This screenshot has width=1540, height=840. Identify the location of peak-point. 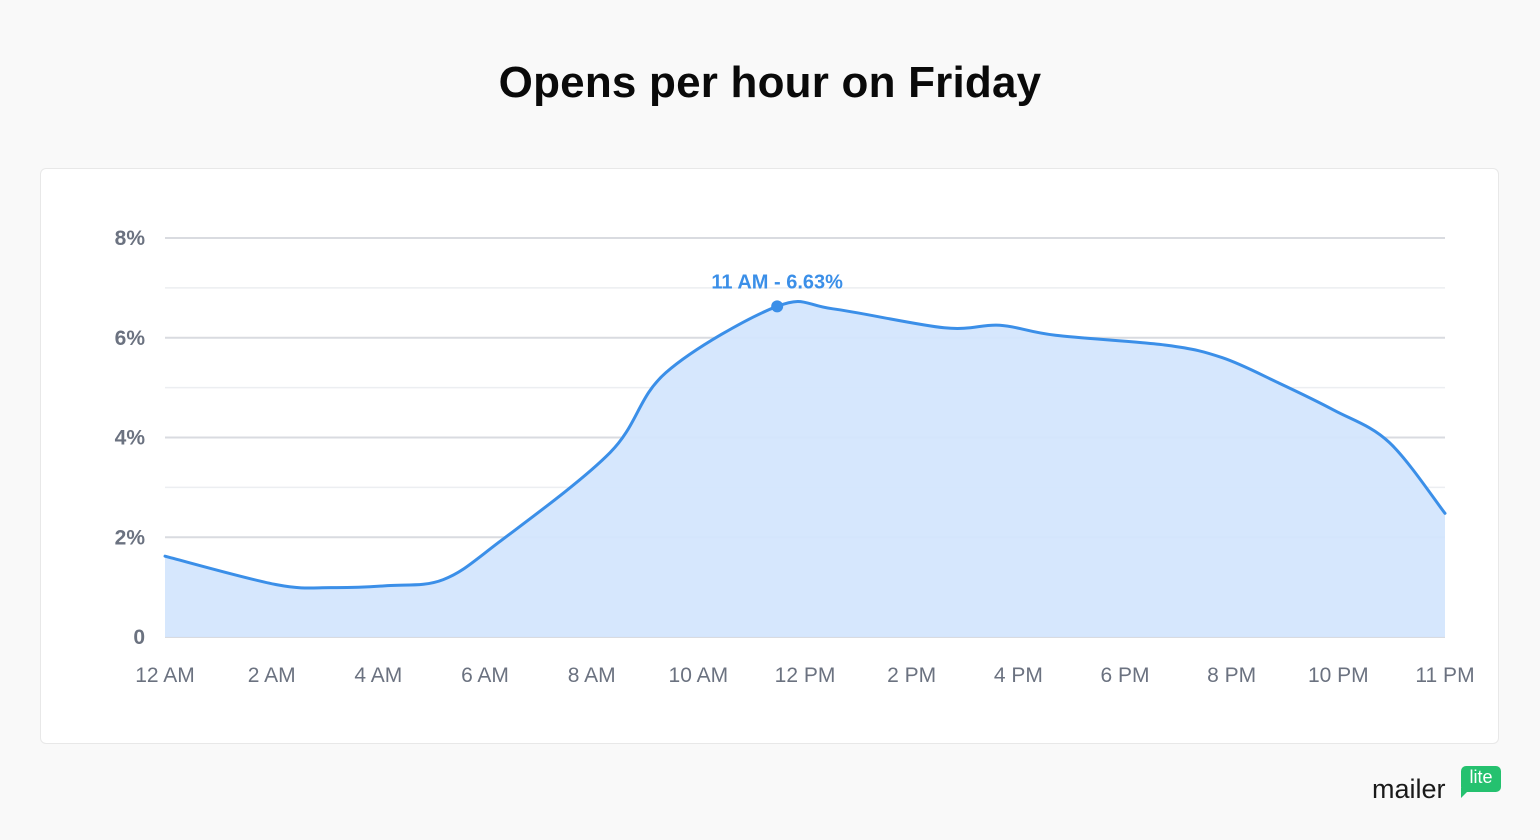
(777, 306).